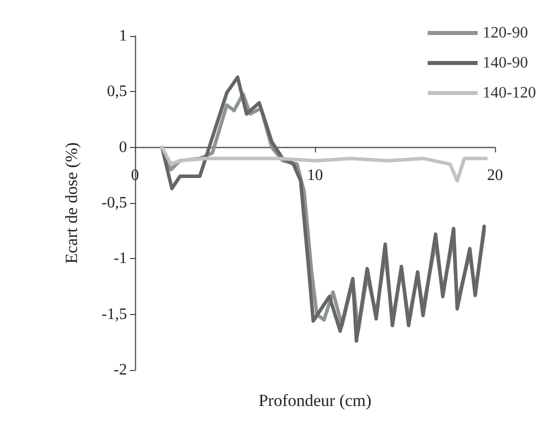 This screenshot has height=426, width=553. I want to click on y-tick-label: -1, so click(120, 259).